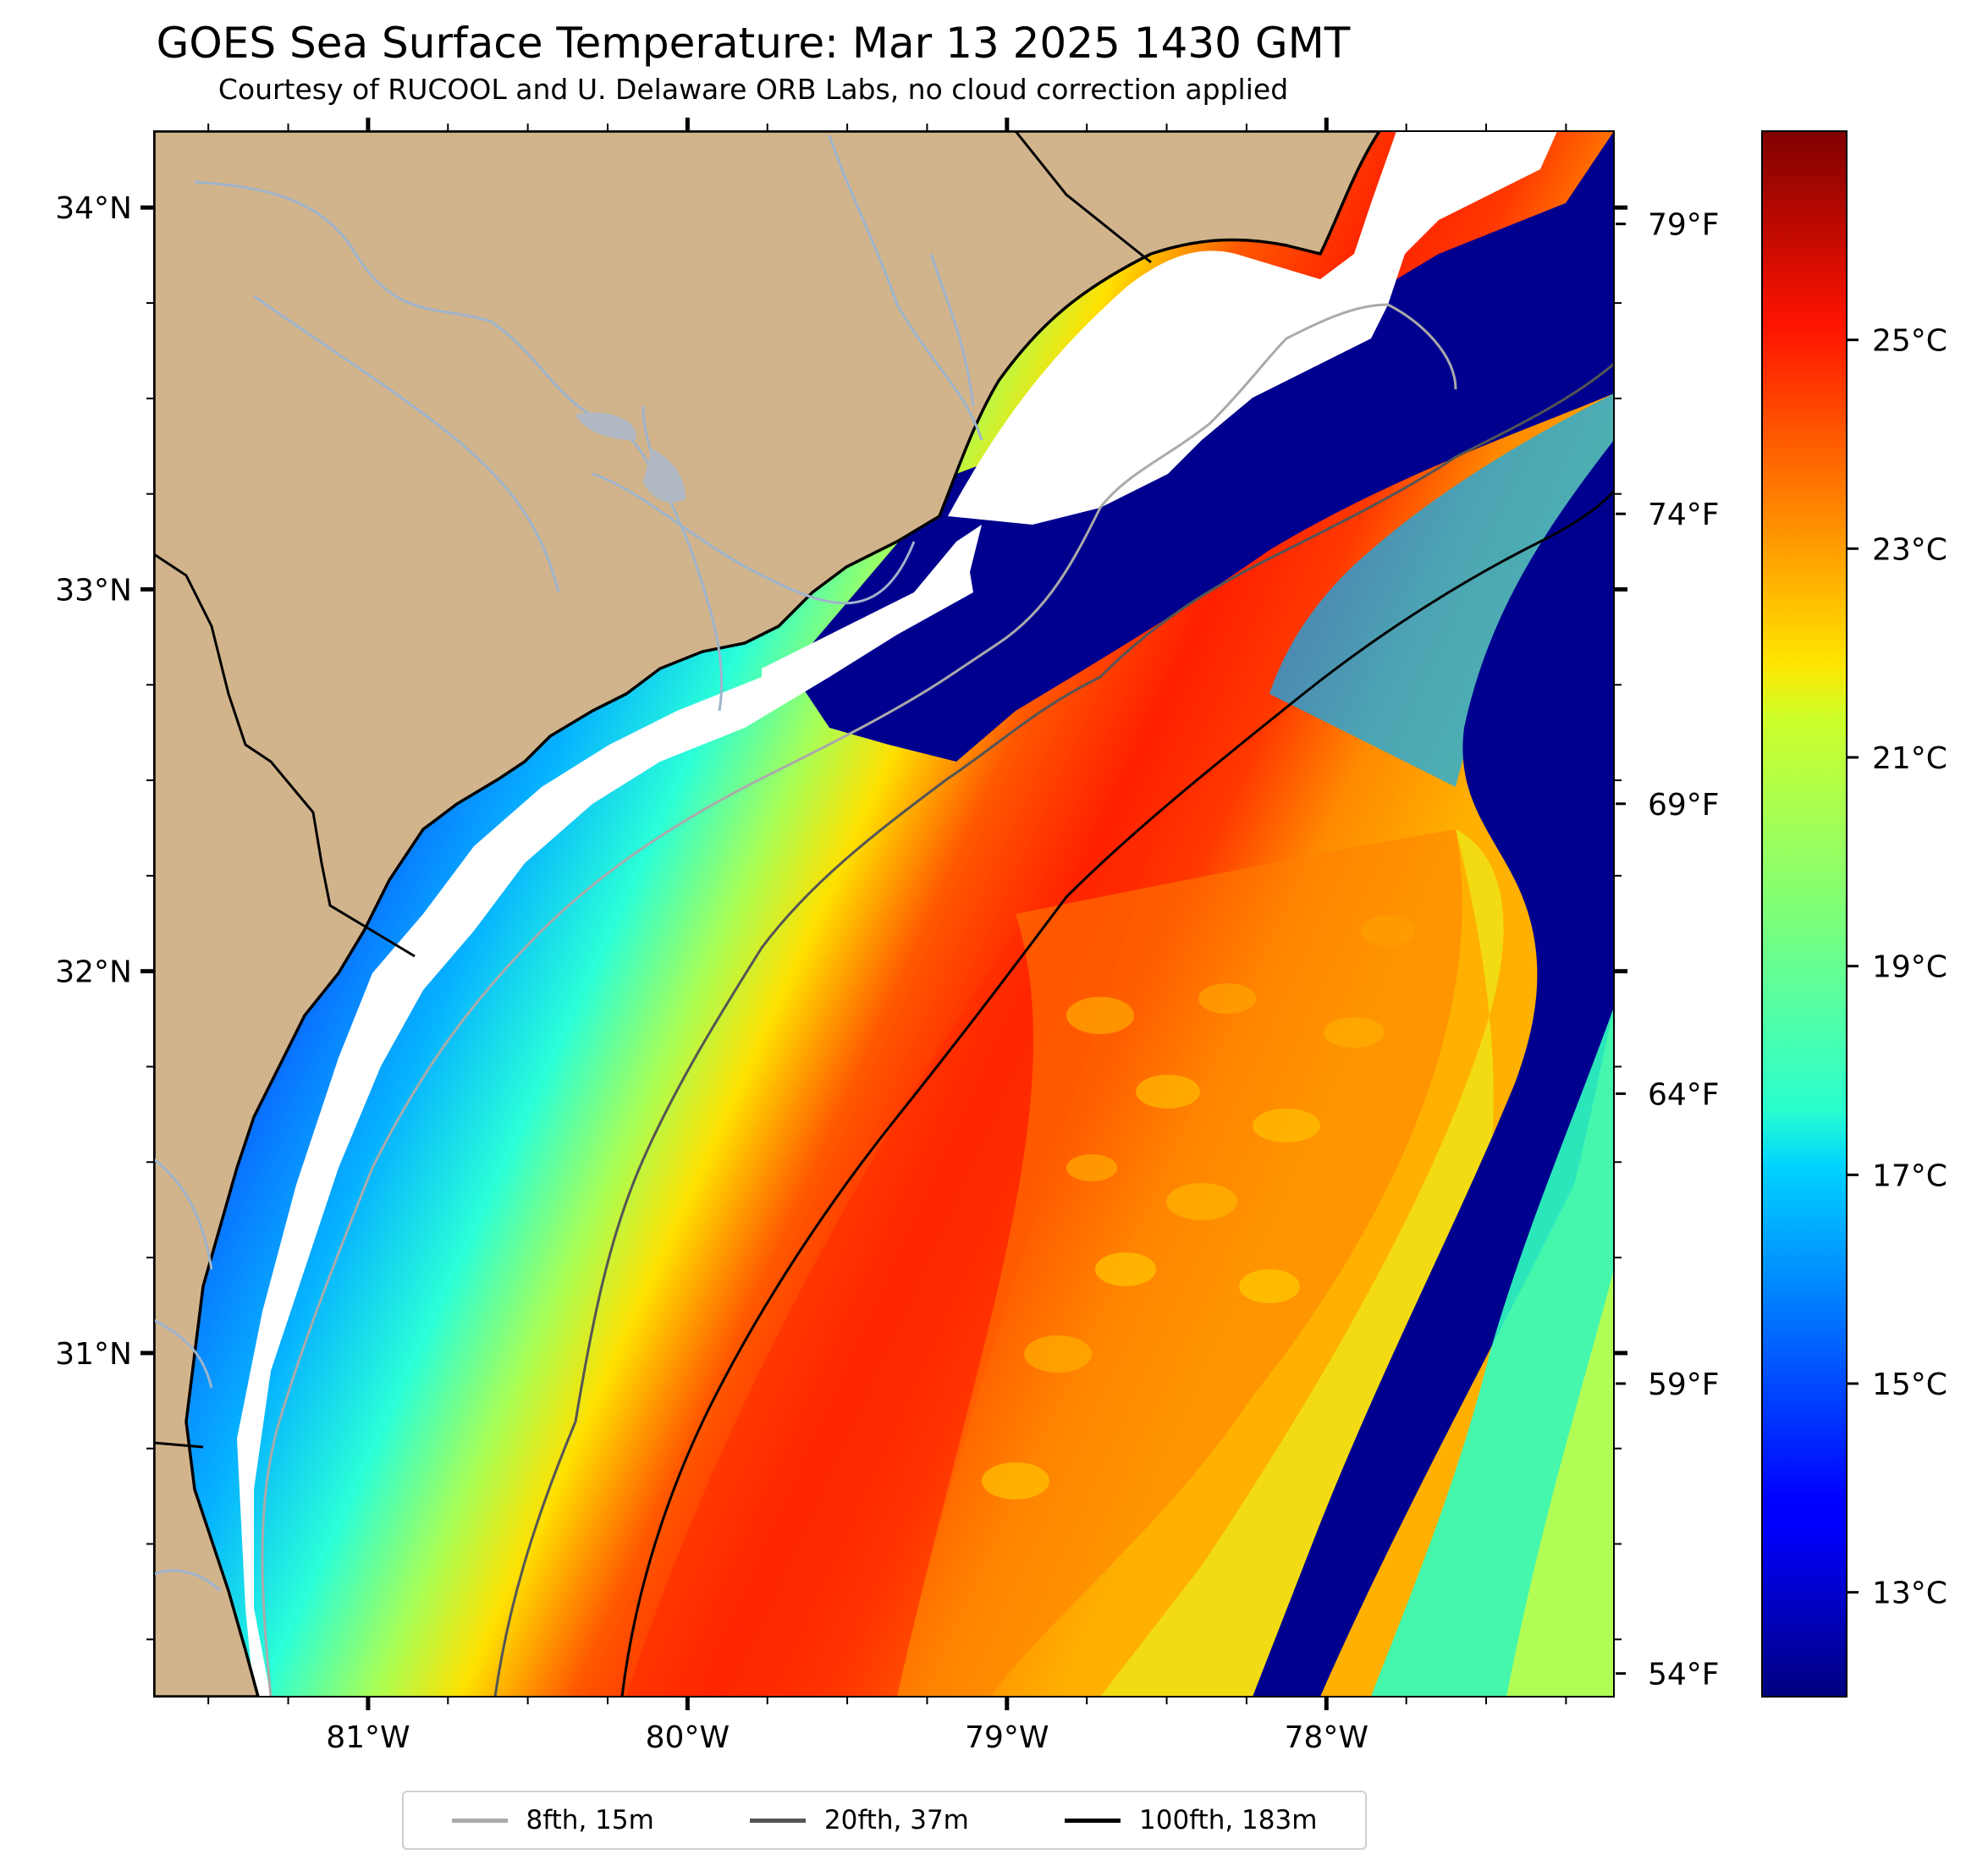 This screenshot has width=1988, height=1871. Describe the element at coordinates (93, 209) in the screenshot. I see `lat-tick-label: 34°N` at that location.